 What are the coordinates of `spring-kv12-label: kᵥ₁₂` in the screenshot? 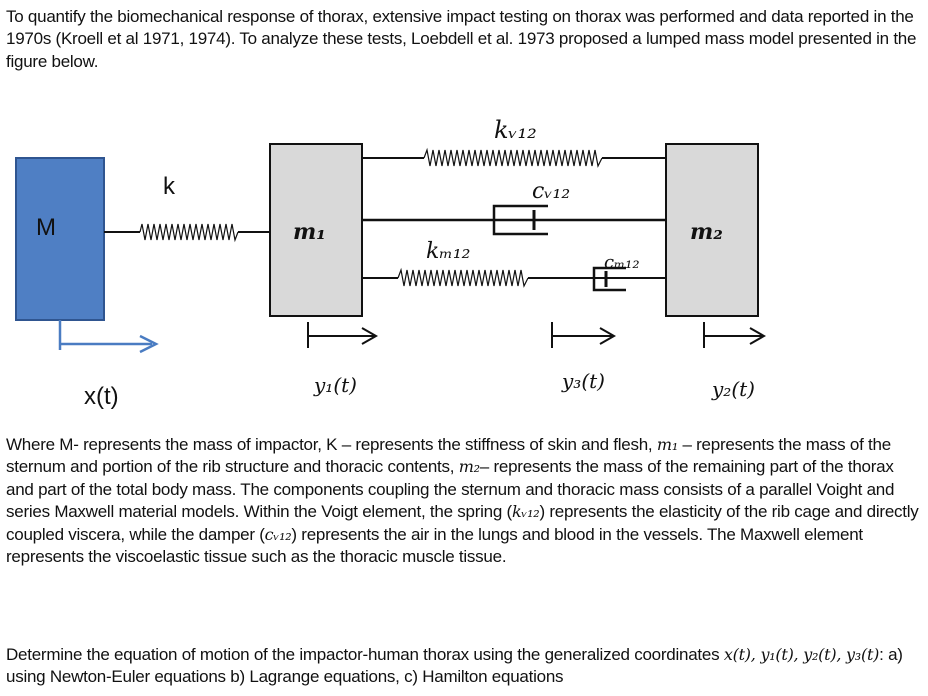 It's located at (515, 130).